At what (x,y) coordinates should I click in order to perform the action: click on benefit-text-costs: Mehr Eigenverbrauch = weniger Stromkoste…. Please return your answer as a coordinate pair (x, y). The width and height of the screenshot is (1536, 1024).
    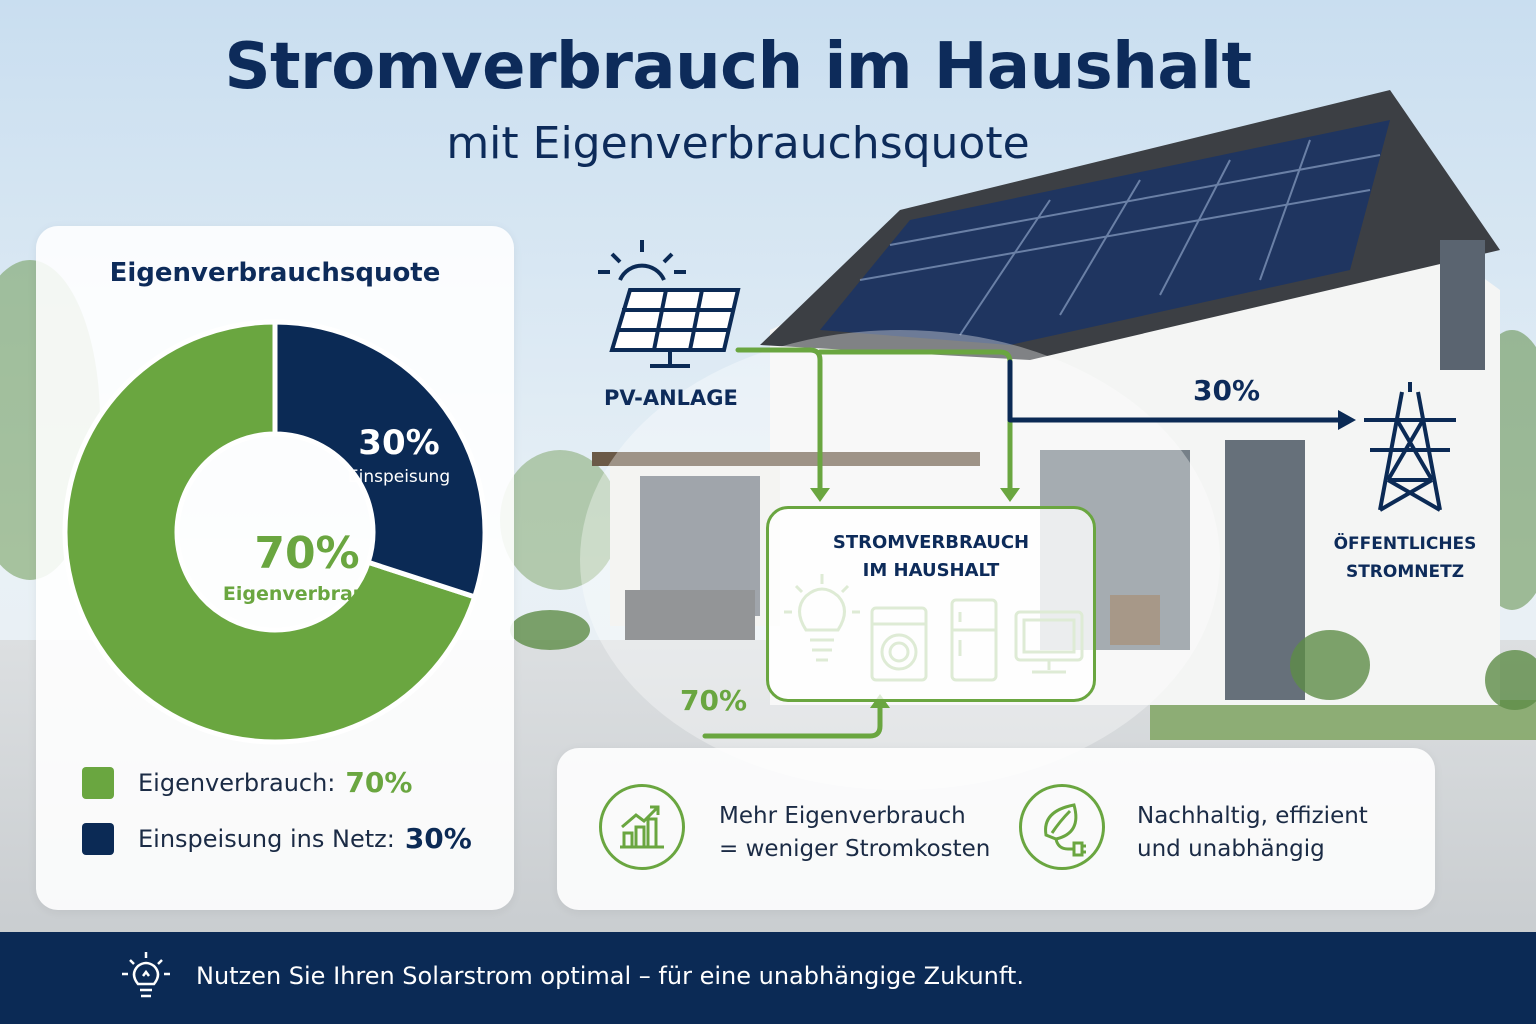
    Looking at the image, I should click on (855, 832).